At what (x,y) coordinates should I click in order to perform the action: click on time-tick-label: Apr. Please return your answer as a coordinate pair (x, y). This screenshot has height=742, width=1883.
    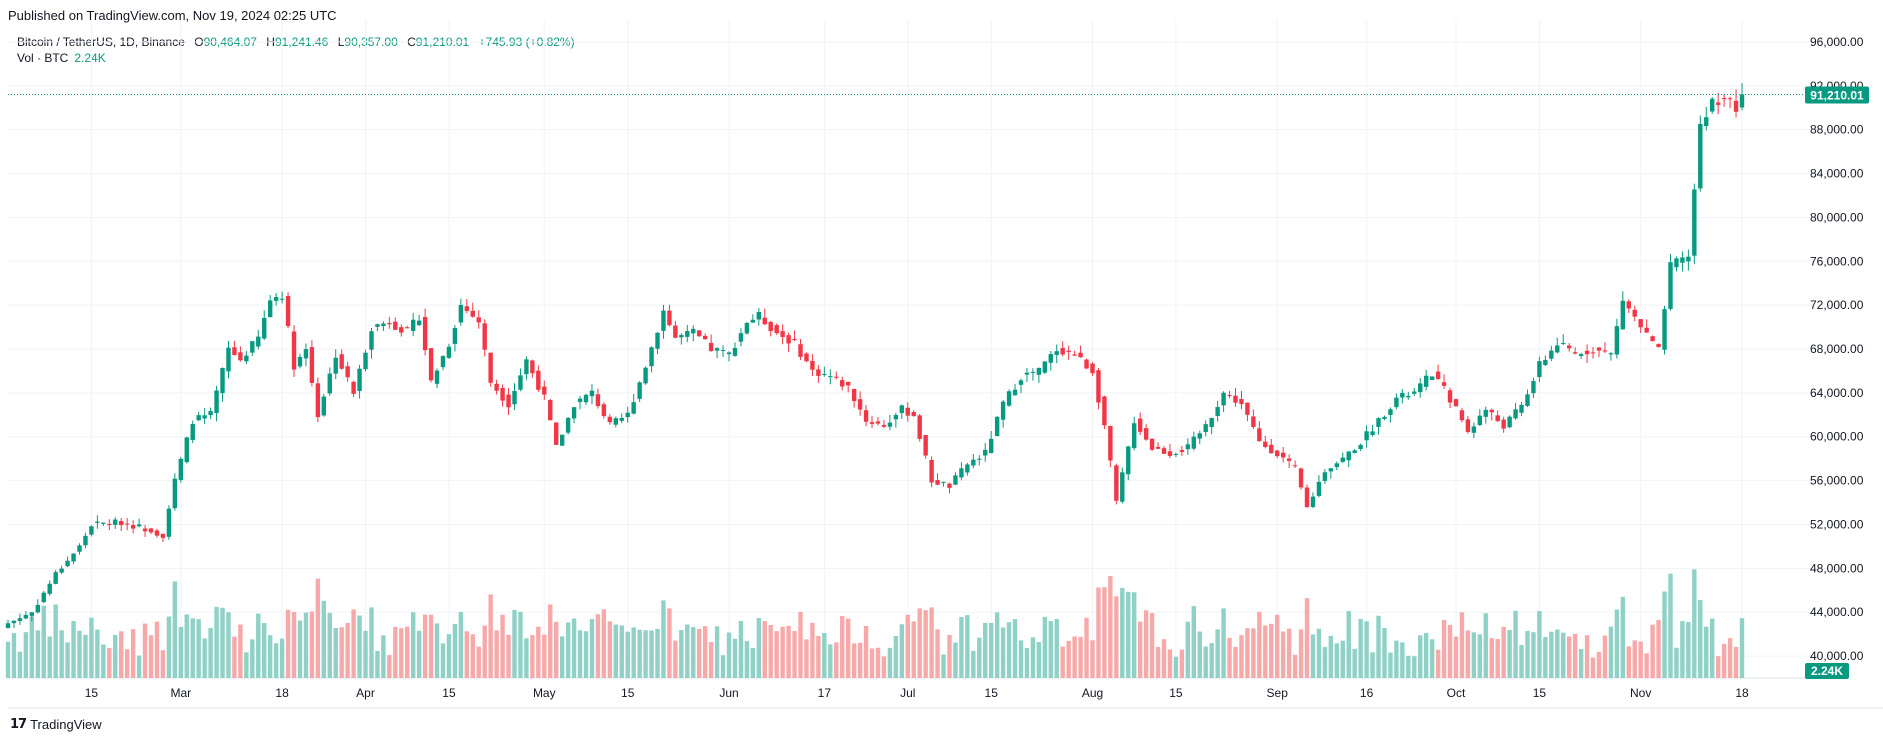
    Looking at the image, I should click on (365, 693).